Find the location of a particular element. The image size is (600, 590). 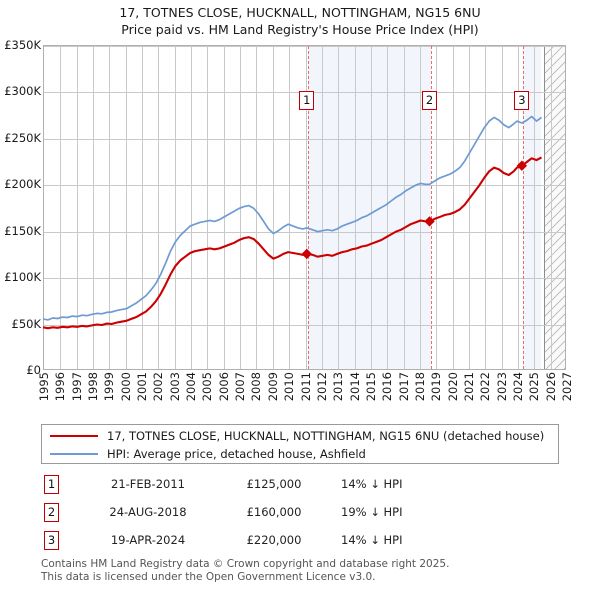

transaction-index-badge: 2 is located at coordinates (51, 512).